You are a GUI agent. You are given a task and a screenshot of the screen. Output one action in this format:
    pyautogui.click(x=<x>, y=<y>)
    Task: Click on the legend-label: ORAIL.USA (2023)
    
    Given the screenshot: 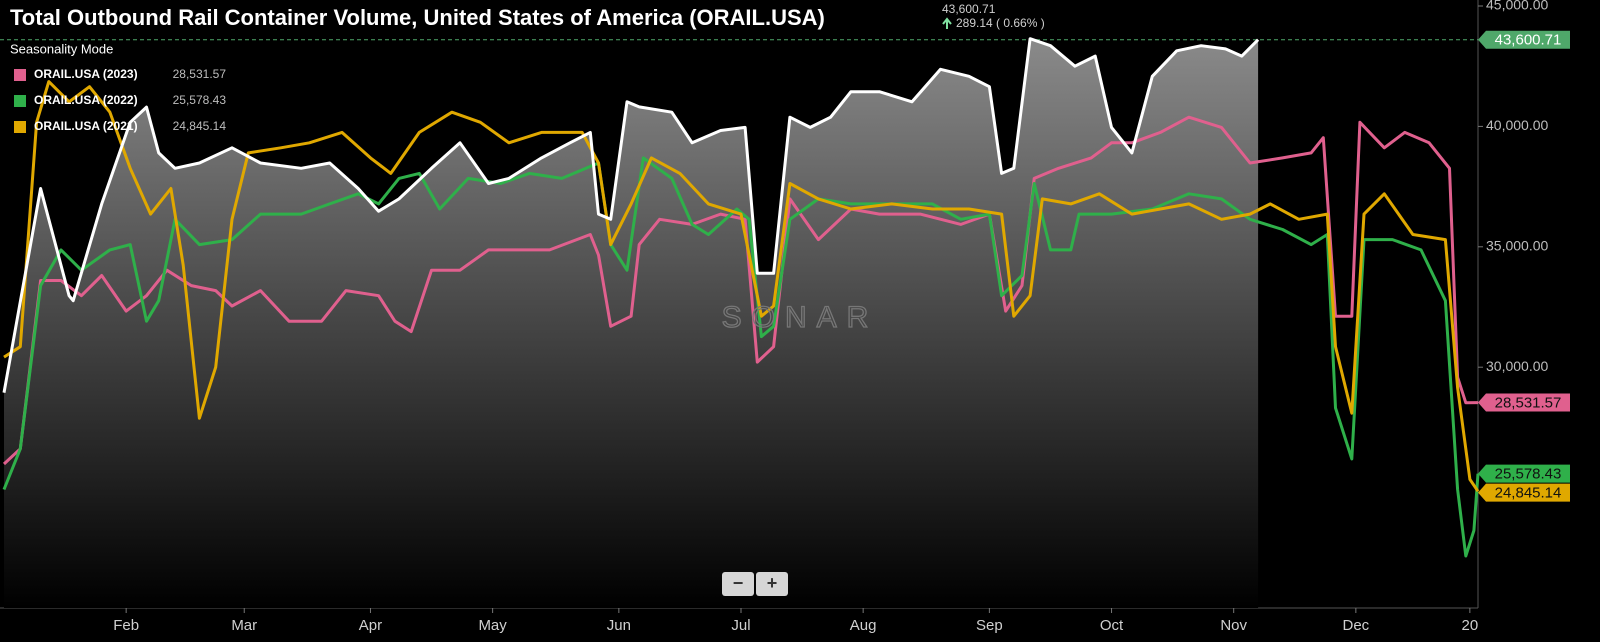 What is the action you would take?
    pyautogui.click(x=86, y=74)
    